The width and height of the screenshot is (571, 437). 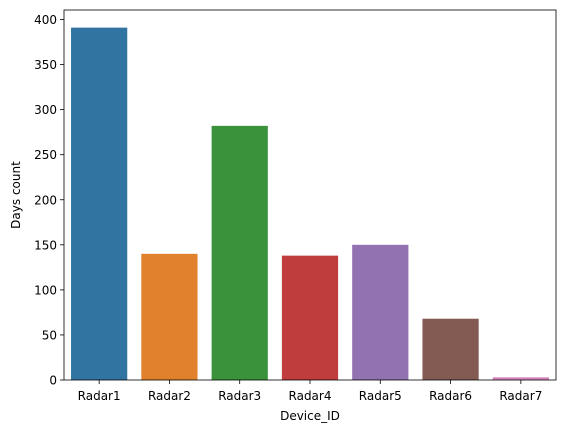 I want to click on bar-radar5, so click(x=380, y=312).